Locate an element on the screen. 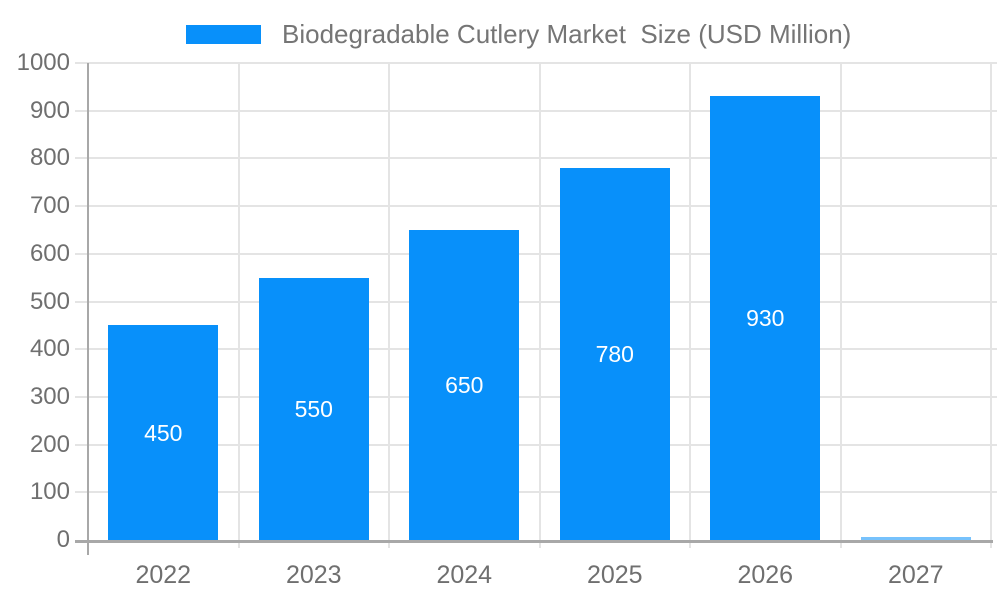  bar-2025 is located at coordinates (614, 353).